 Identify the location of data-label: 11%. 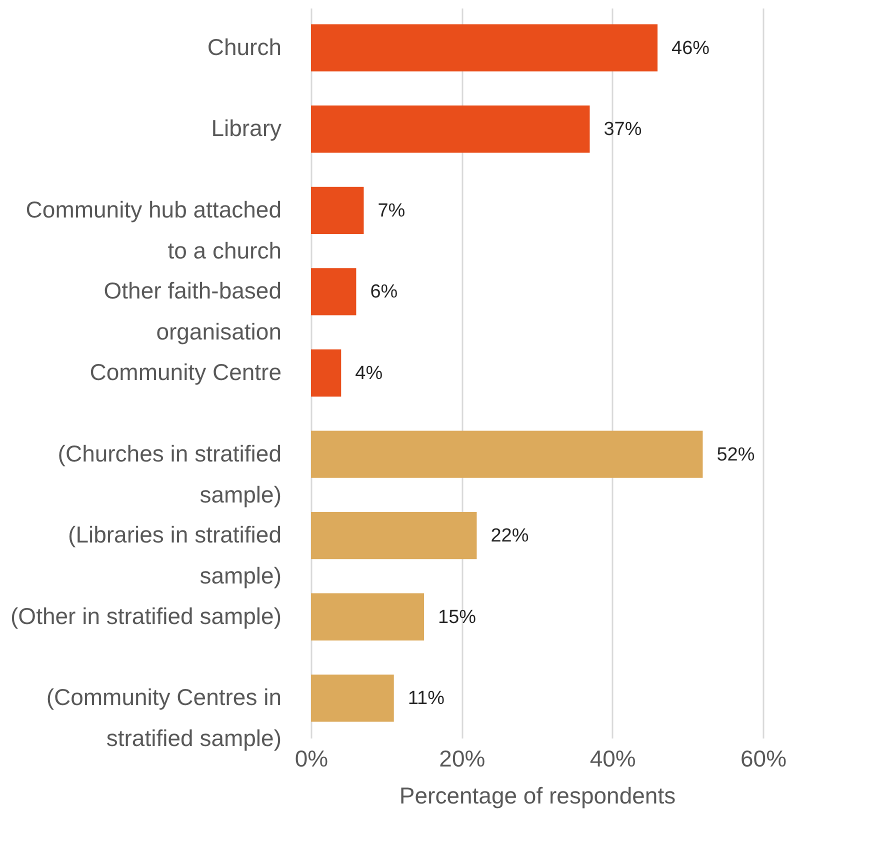
(426, 699).